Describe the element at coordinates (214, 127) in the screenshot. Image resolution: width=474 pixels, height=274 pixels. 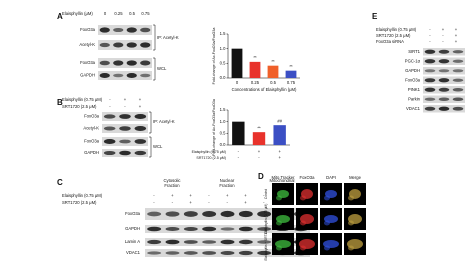
I see `y-axis-label: Fold-change of Ac-FoxO3a/FoxO3a` at that location.